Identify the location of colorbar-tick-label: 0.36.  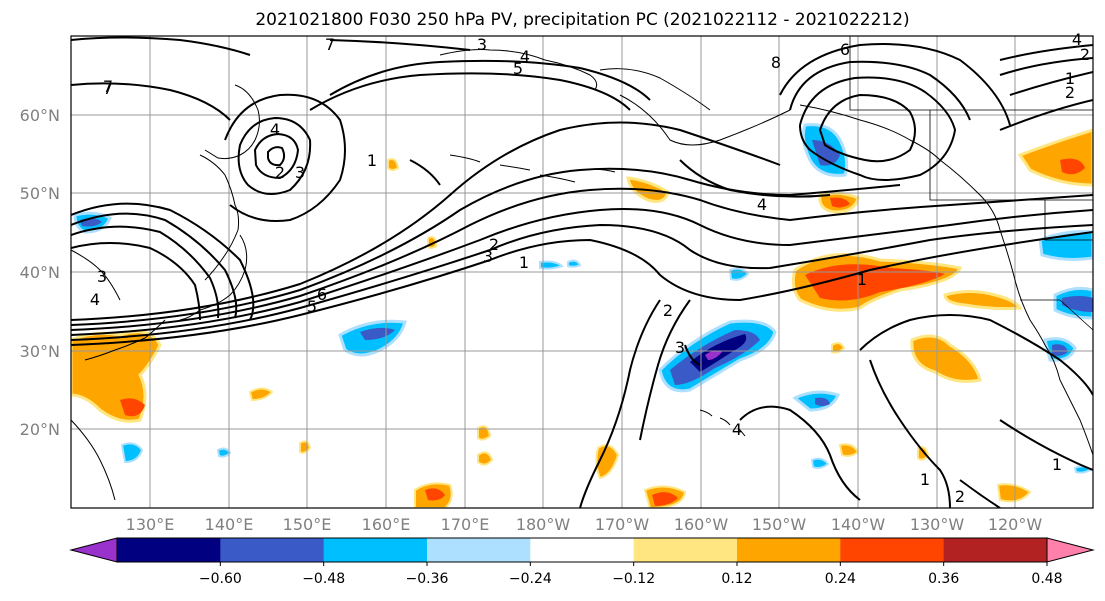
(943, 579).